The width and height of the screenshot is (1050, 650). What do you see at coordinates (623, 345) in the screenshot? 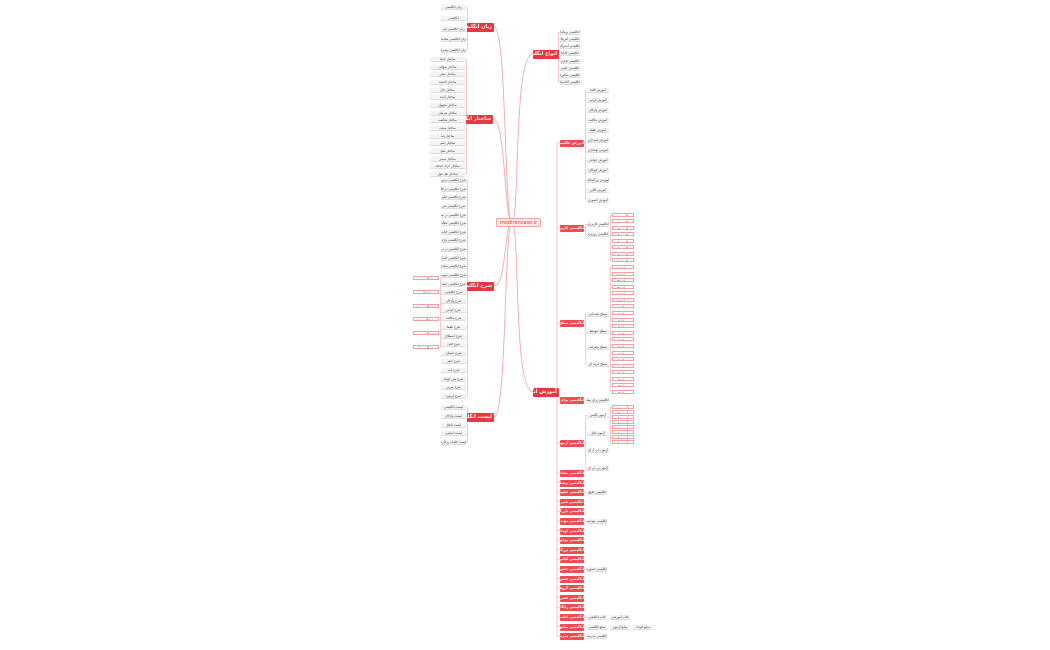
I see `leaf-node: سطح ۷` at bounding box center [623, 345].